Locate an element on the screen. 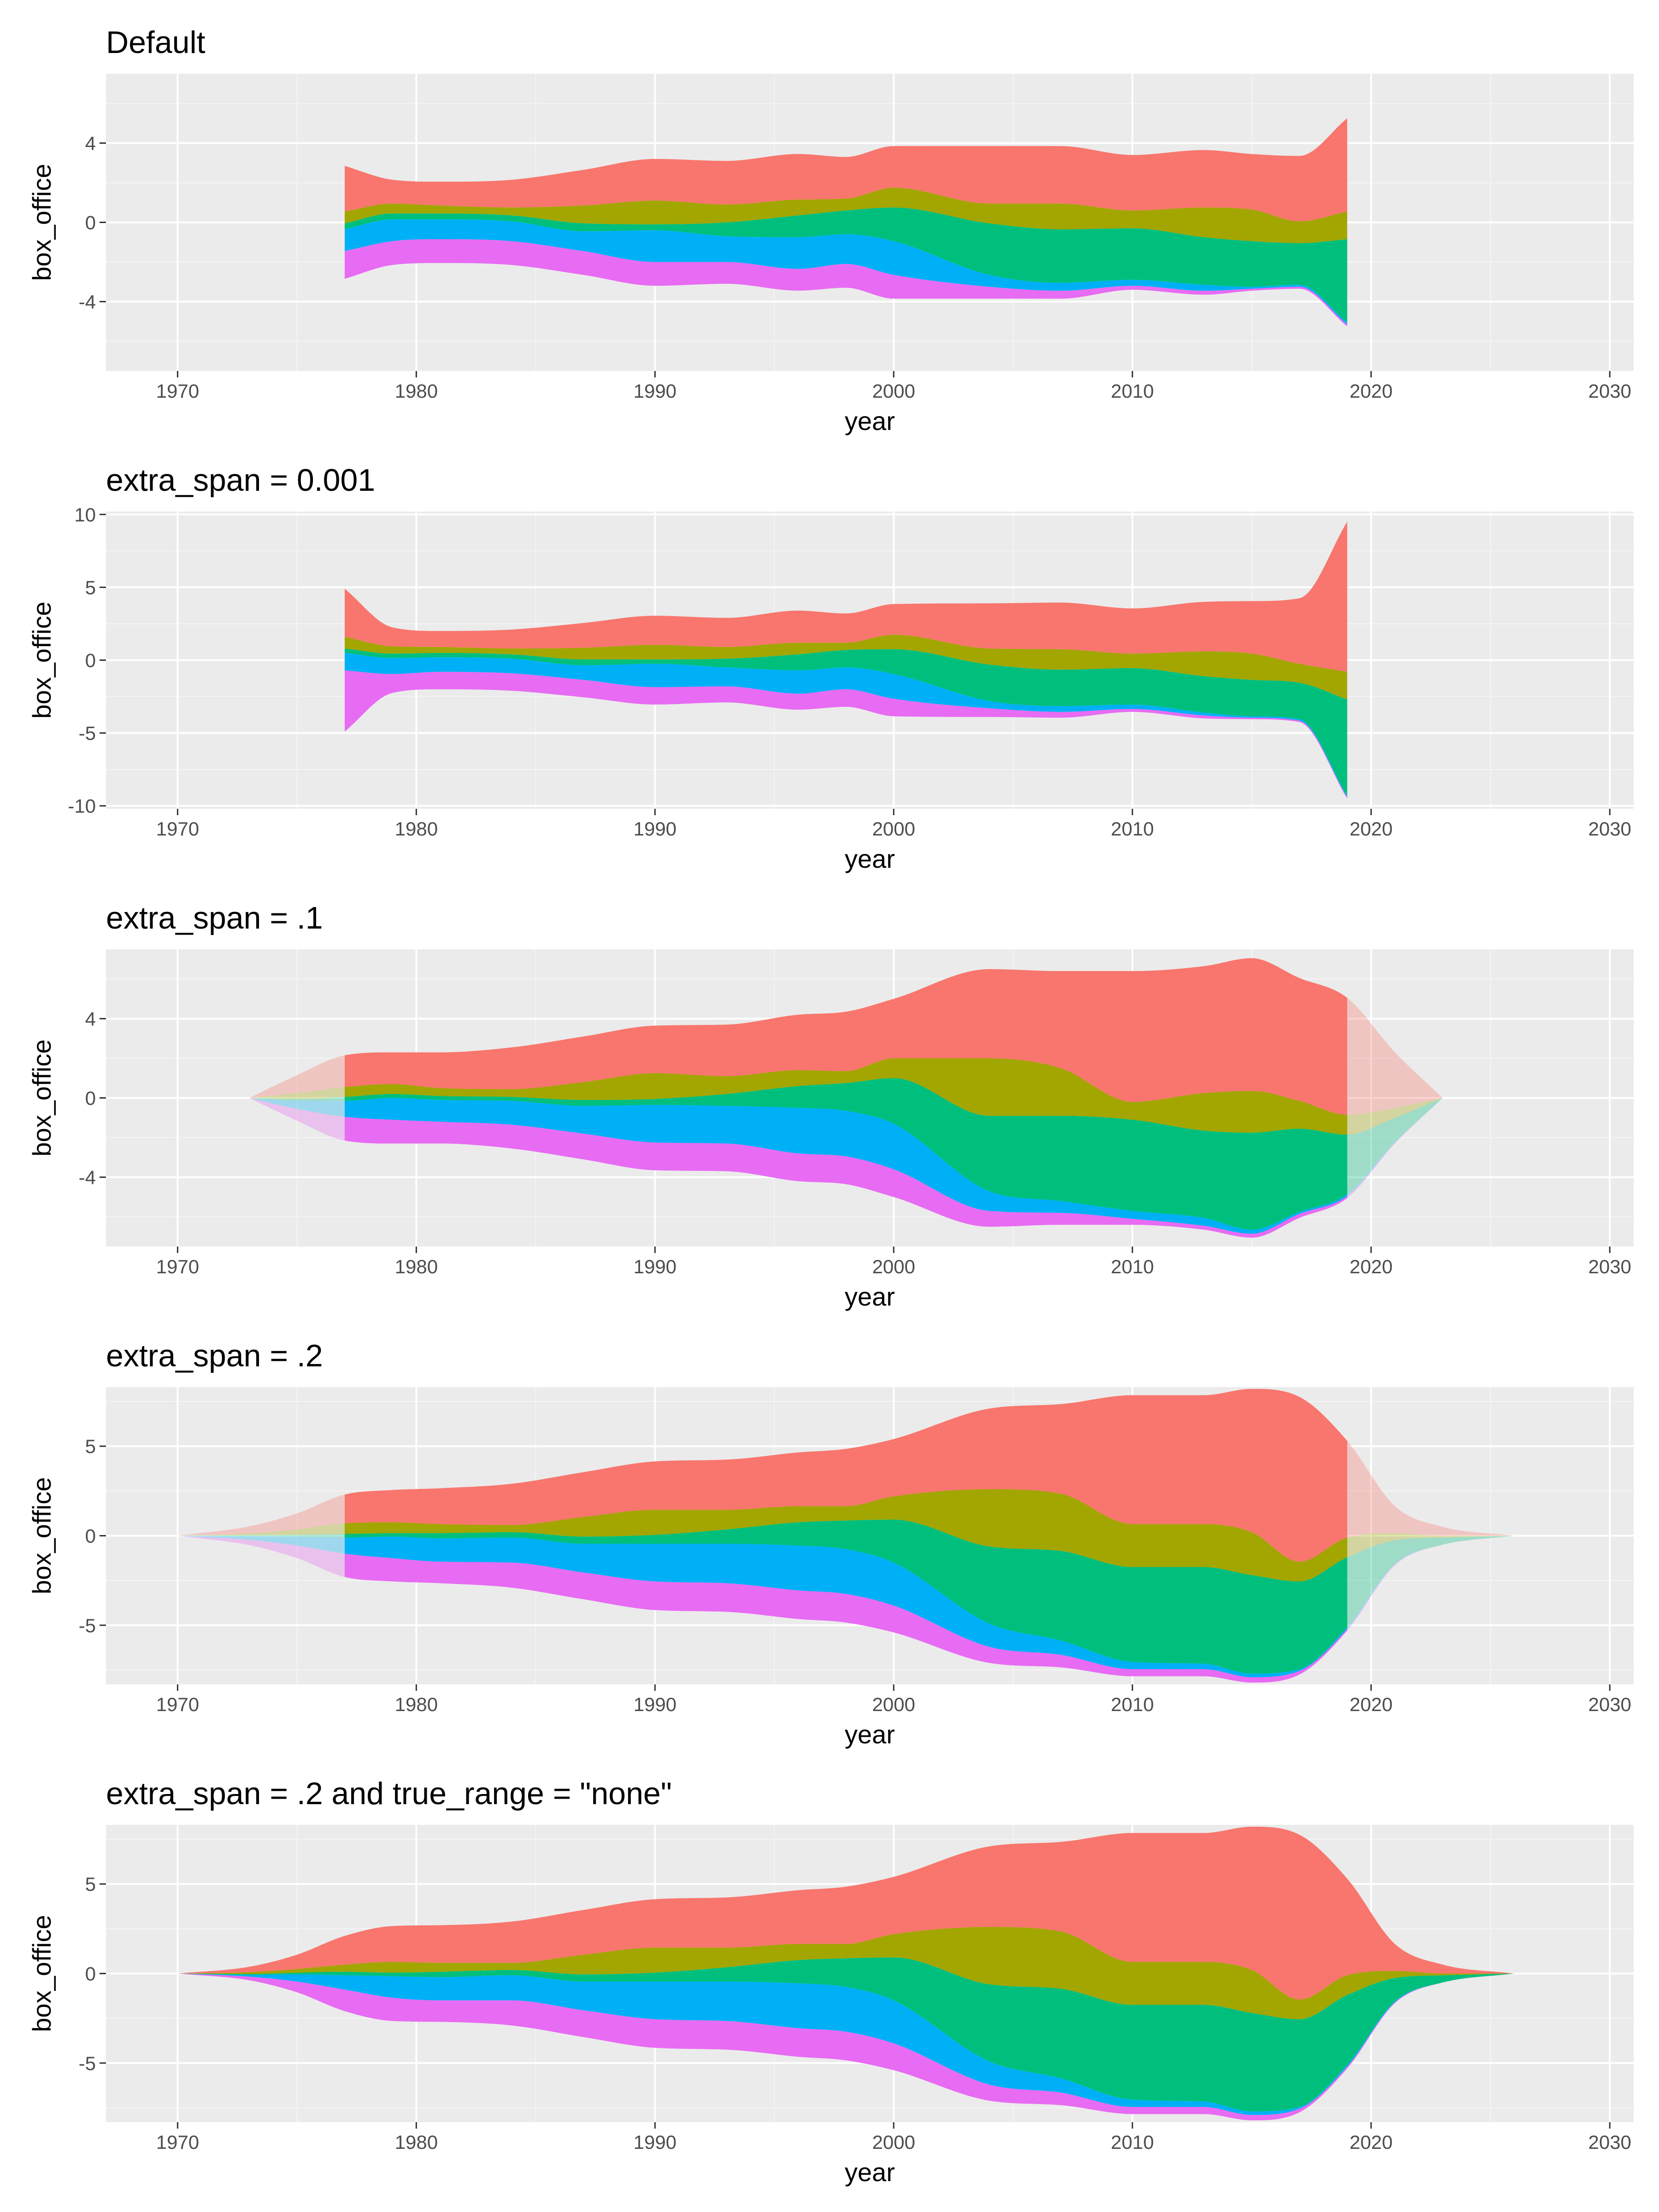  y-tick-label: 10 is located at coordinates (85, 514).